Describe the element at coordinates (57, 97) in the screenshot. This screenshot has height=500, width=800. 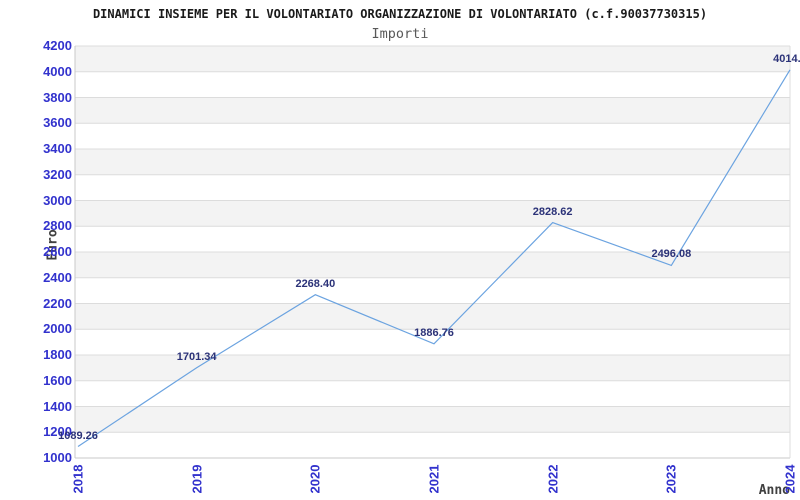
I see `y-tick-label: 3800` at that location.